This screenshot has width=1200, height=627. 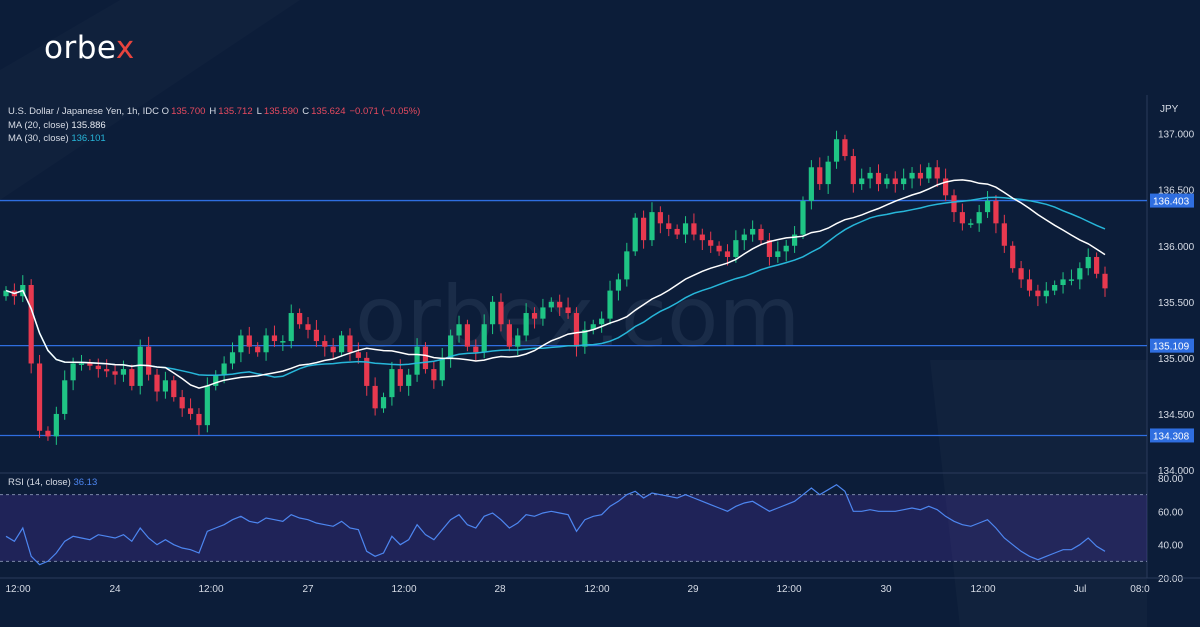 I want to click on ohlc-value: 135.700, so click(x=188, y=111).